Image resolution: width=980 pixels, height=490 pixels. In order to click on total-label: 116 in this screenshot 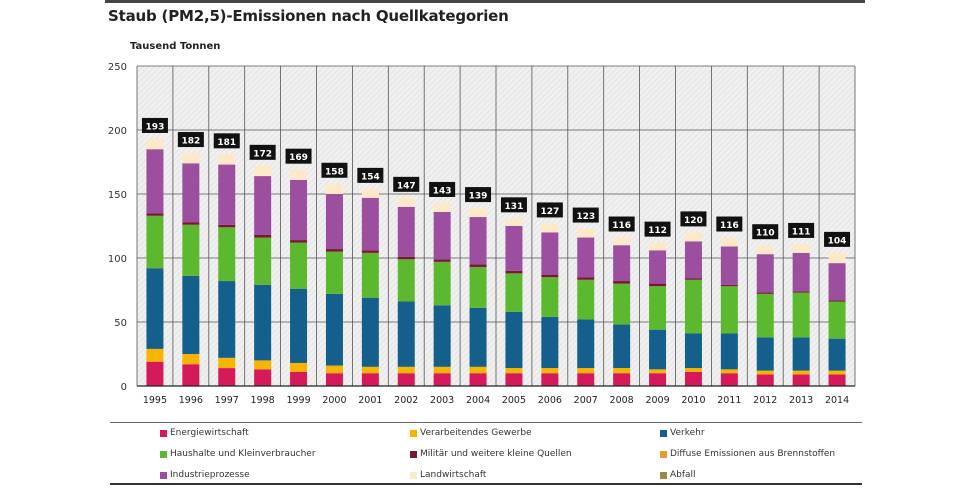, I will do `click(729, 226)`.